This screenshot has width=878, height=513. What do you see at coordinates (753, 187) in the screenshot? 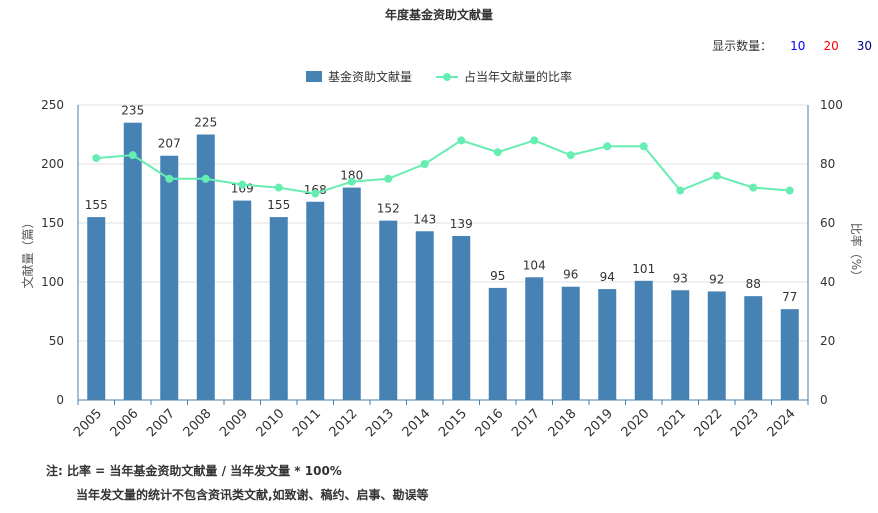
I see `ratio-point-2023` at bounding box center [753, 187].